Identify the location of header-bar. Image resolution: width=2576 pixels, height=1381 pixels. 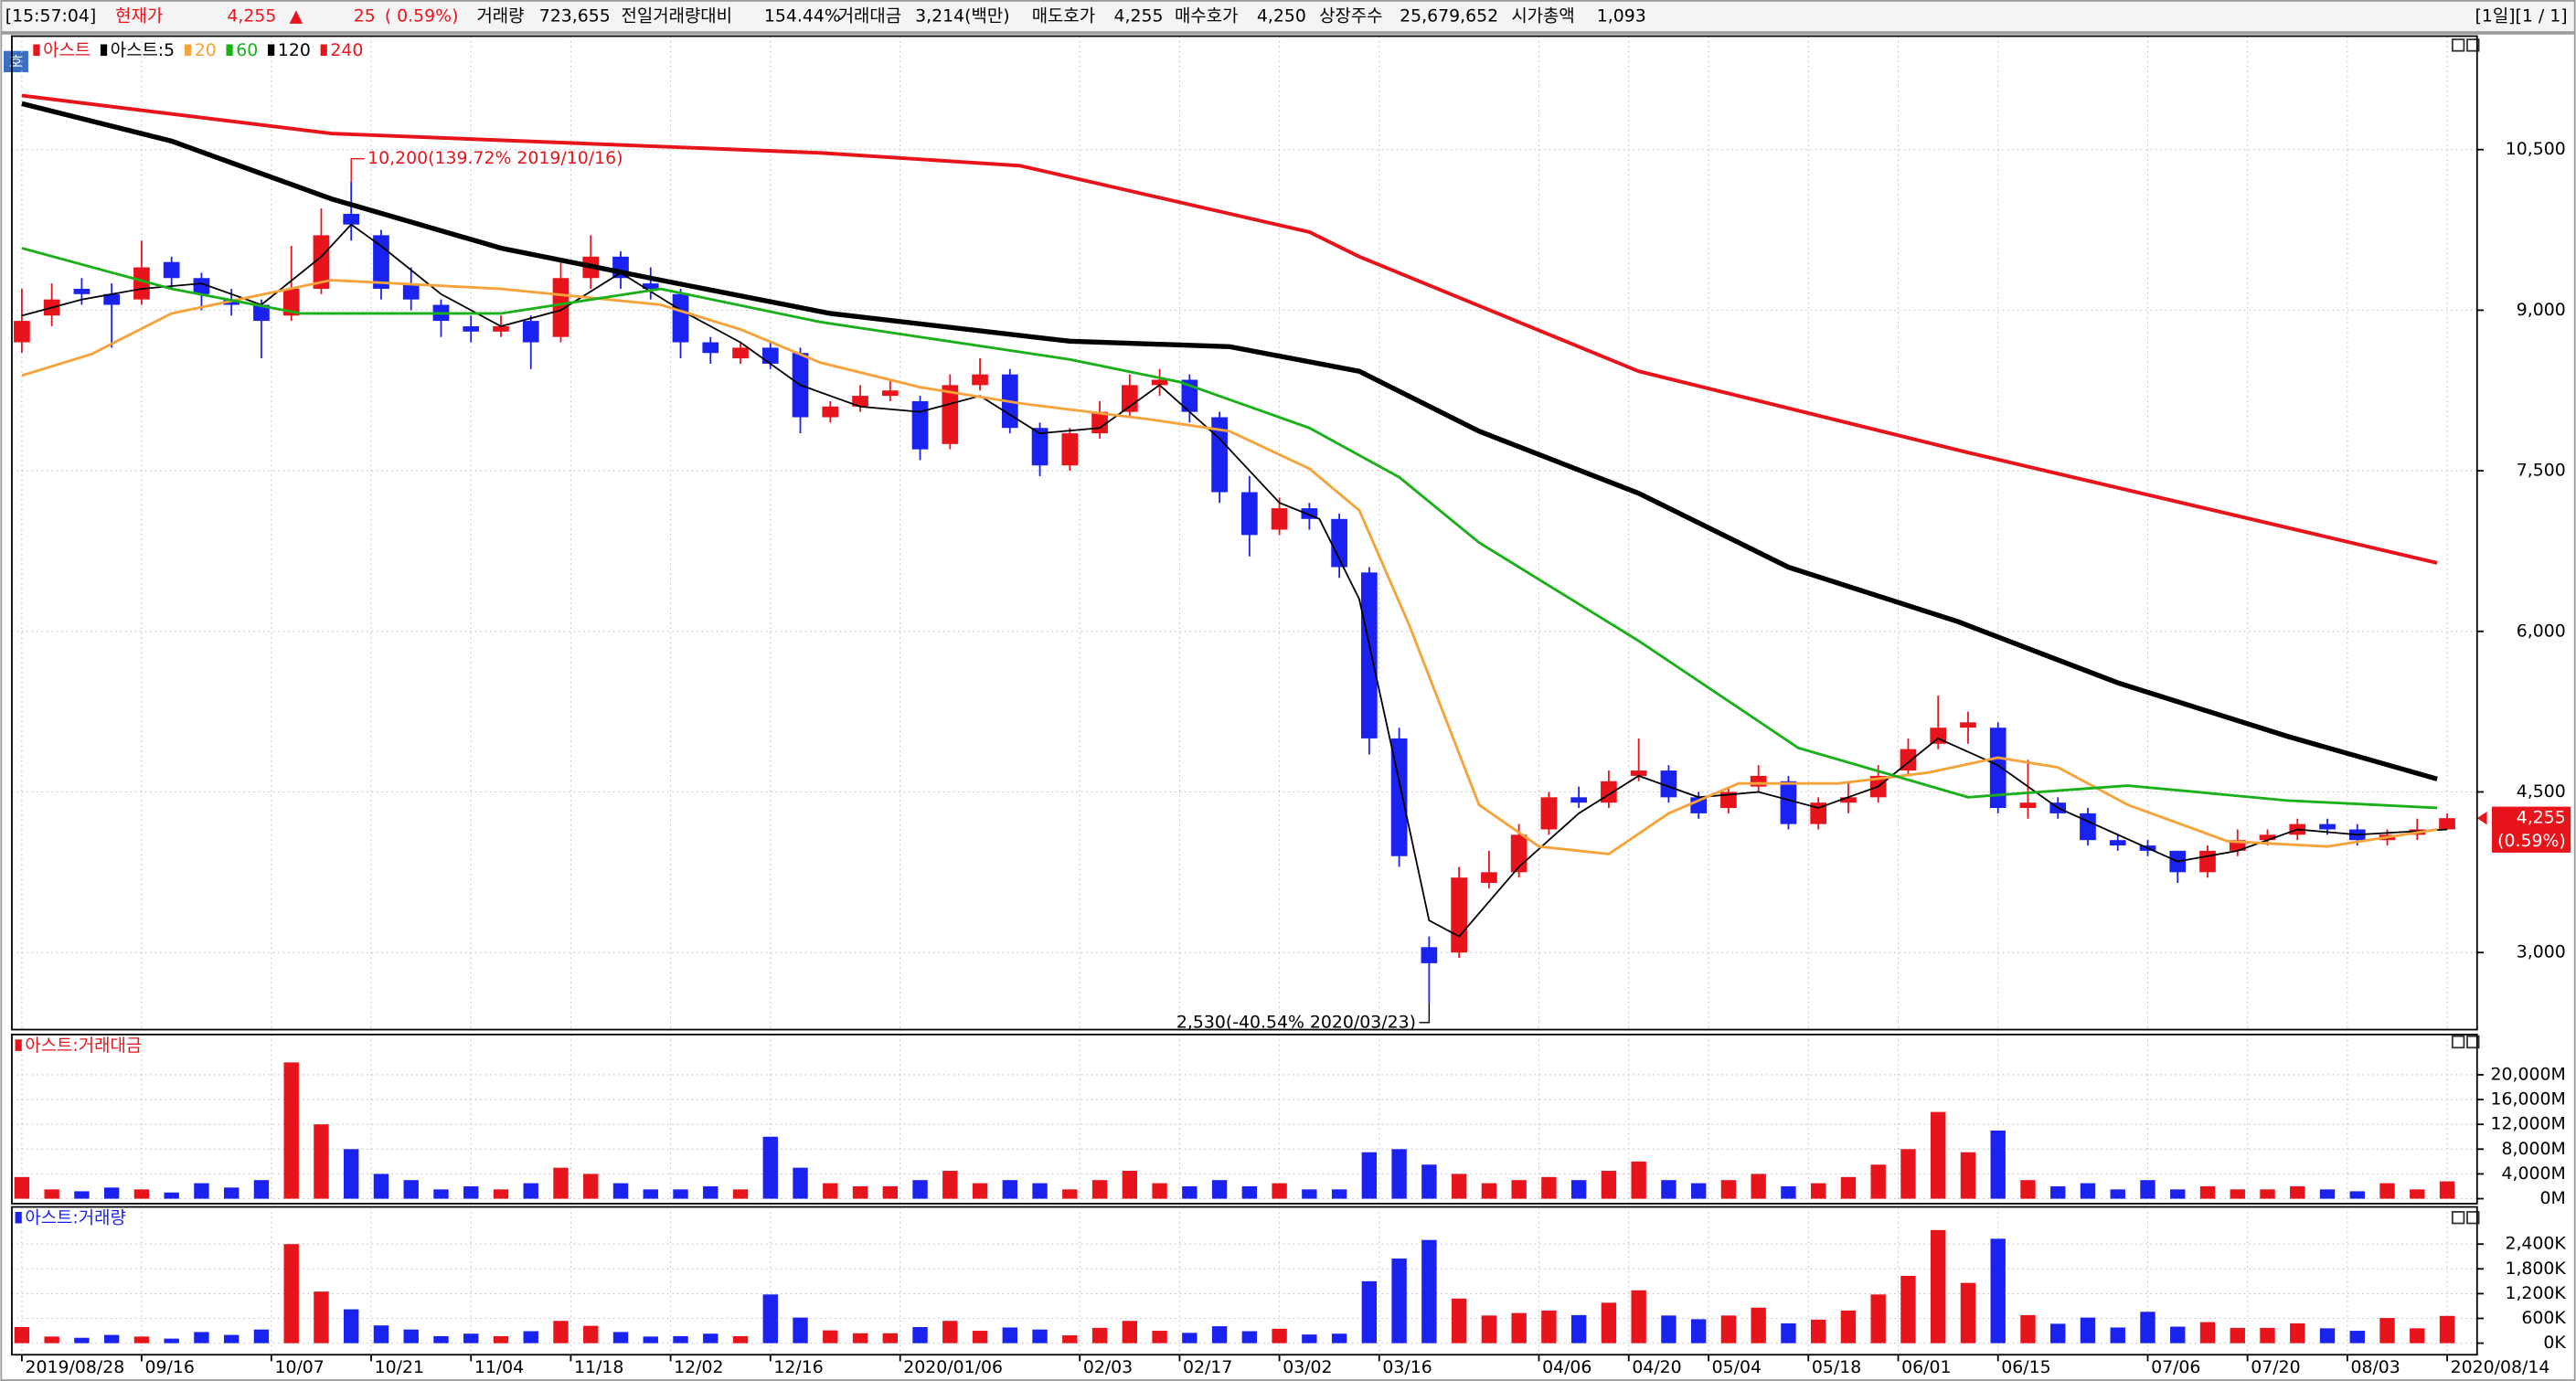
(1288, 17).